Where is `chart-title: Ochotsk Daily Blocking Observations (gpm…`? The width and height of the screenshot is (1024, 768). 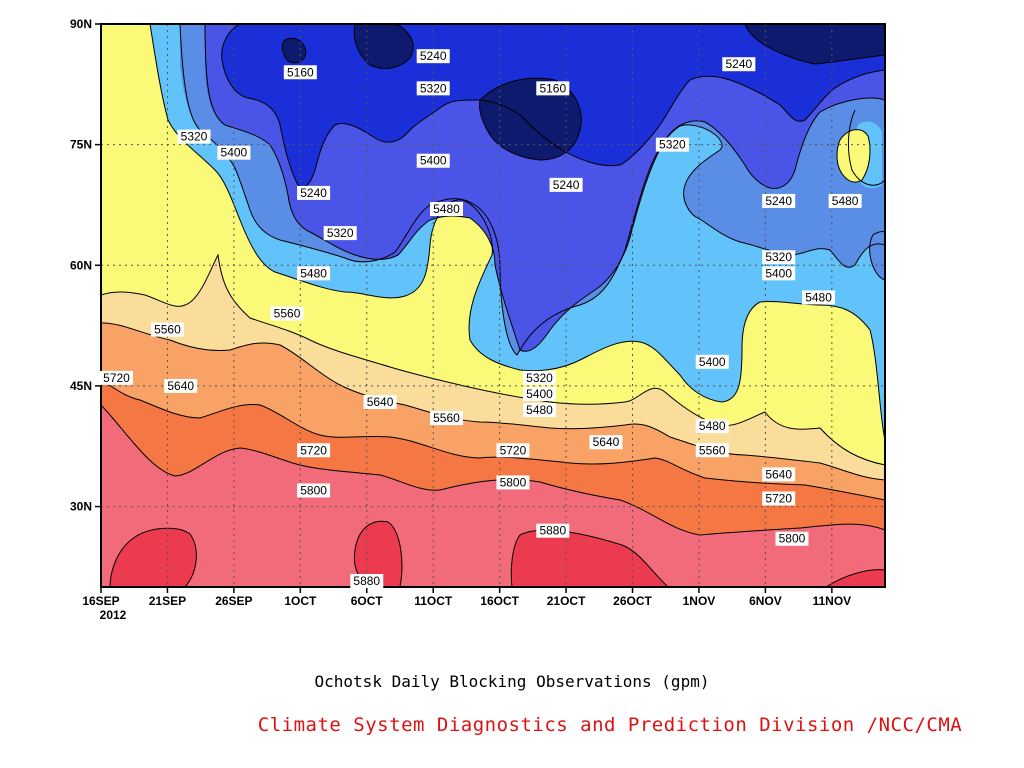
chart-title: Ochotsk Daily Blocking Observations (gpm… is located at coordinates (512, 681).